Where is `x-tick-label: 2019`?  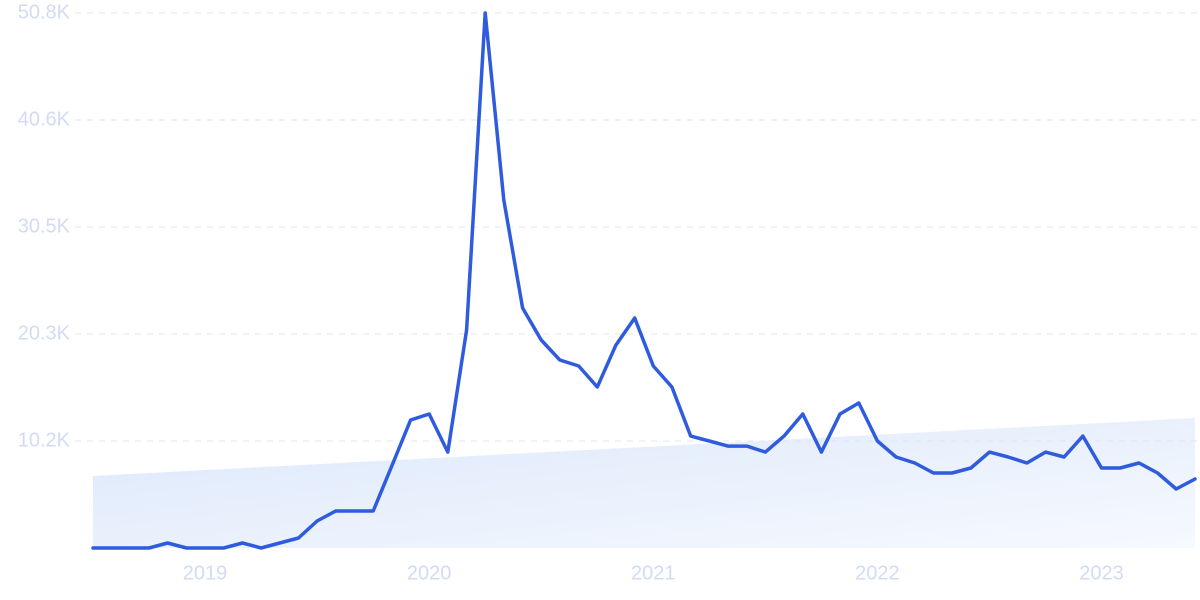
x-tick-label: 2019 is located at coordinates (205, 573).